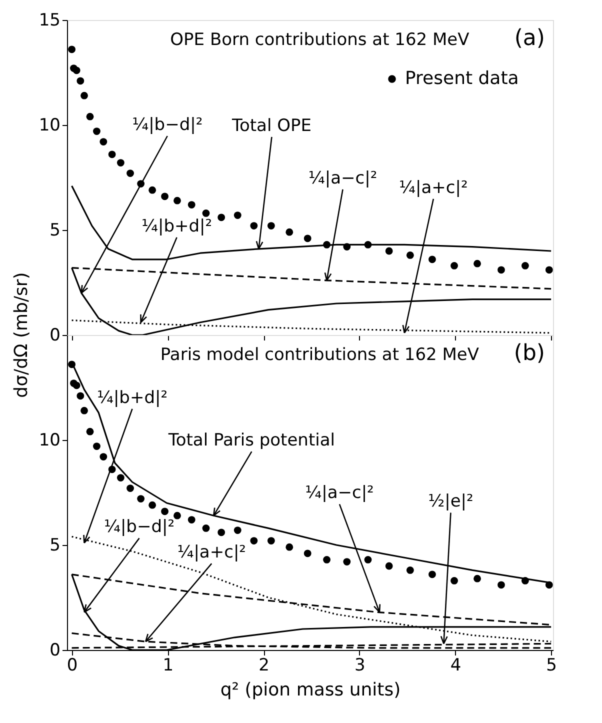  What do you see at coordinates (456, 666) in the screenshot?
I see `x-tick-label: 4` at bounding box center [456, 666].